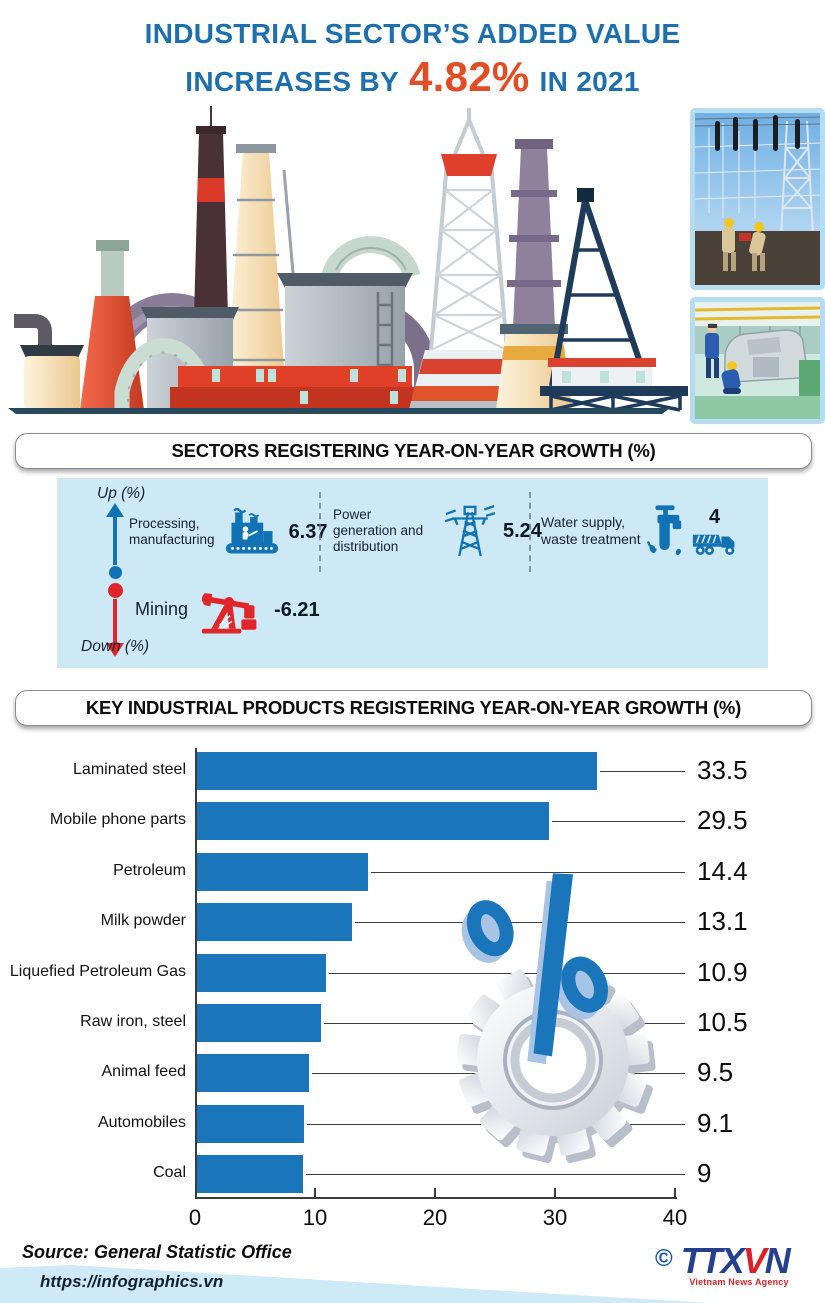 Image resolution: width=825 pixels, height=1303 pixels. What do you see at coordinates (251, 531) in the screenshot?
I see `factory-icon` at bounding box center [251, 531].